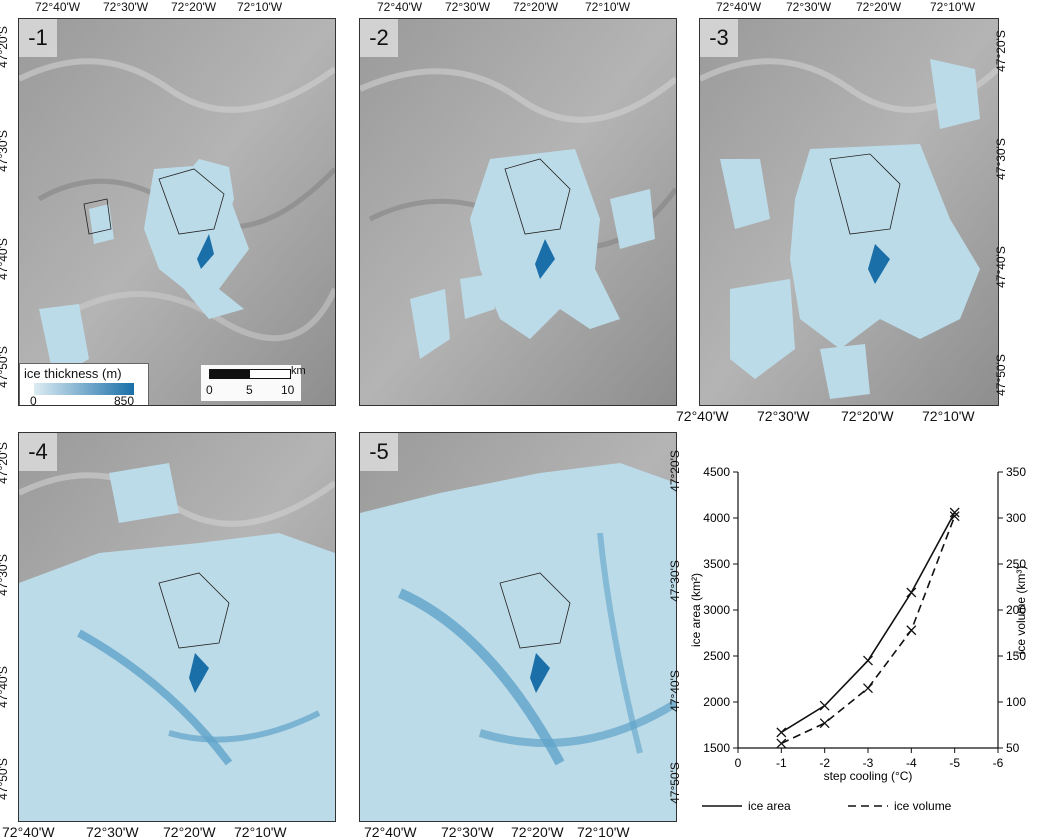 This screenshot has width=1052, height=840. I want to click on thickness-legend-min: 0, so click(33, 400).